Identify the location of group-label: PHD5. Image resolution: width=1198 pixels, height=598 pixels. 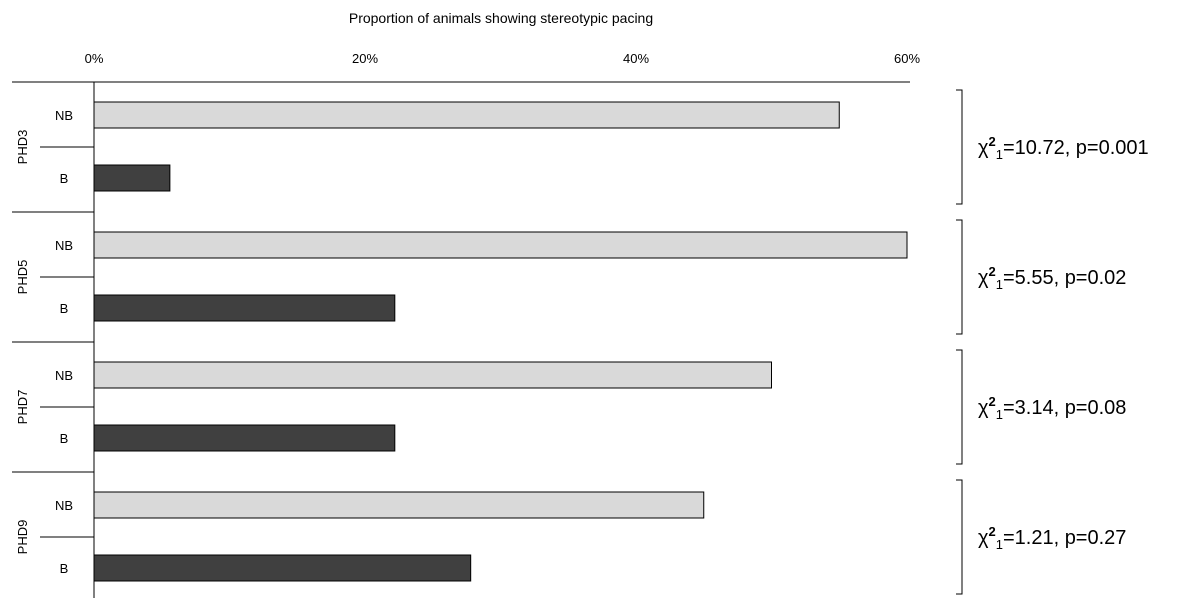
(22, 277).